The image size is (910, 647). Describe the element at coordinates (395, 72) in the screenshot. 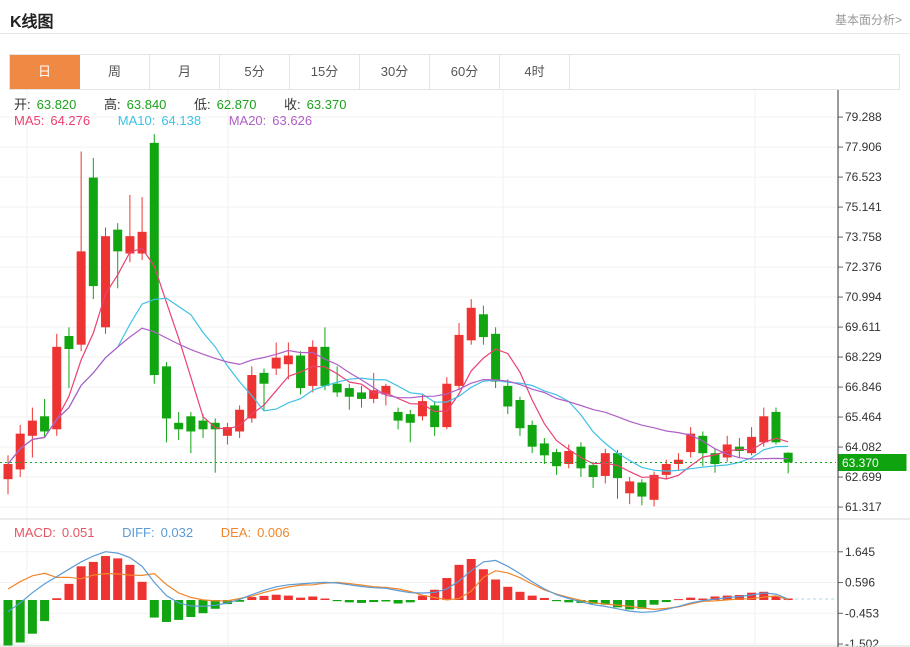

I see `tab-period-5: 30分` at that location.